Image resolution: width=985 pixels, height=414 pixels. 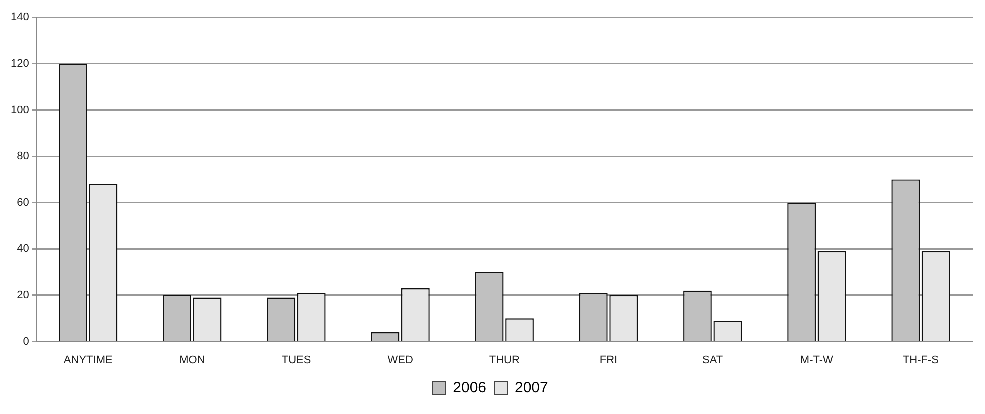 I want to click on y-tick-label: 140, so click(x=20, y=18).